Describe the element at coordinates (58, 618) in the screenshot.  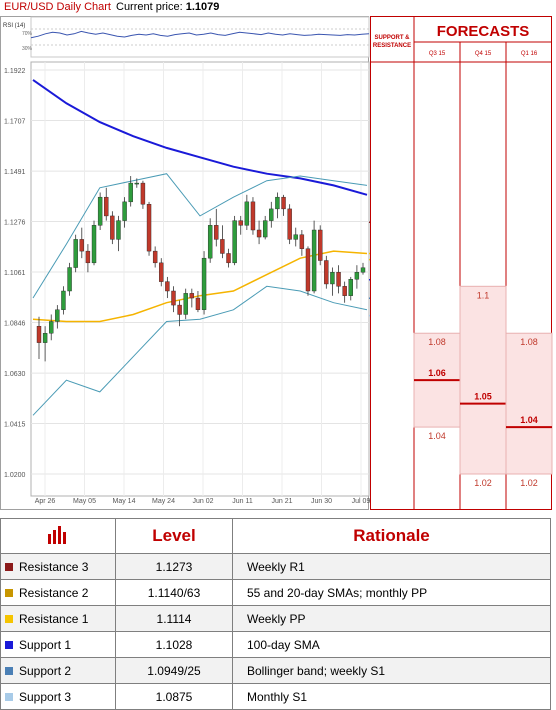
I see `level-name-cell: Resistance 1` at that location.